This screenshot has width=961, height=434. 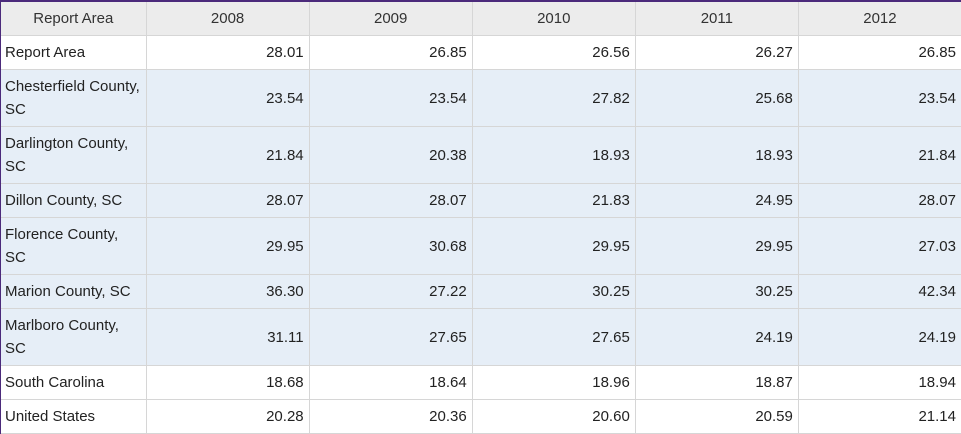 I want to click on cell-value: 27.82, so click(x=554, y=98).